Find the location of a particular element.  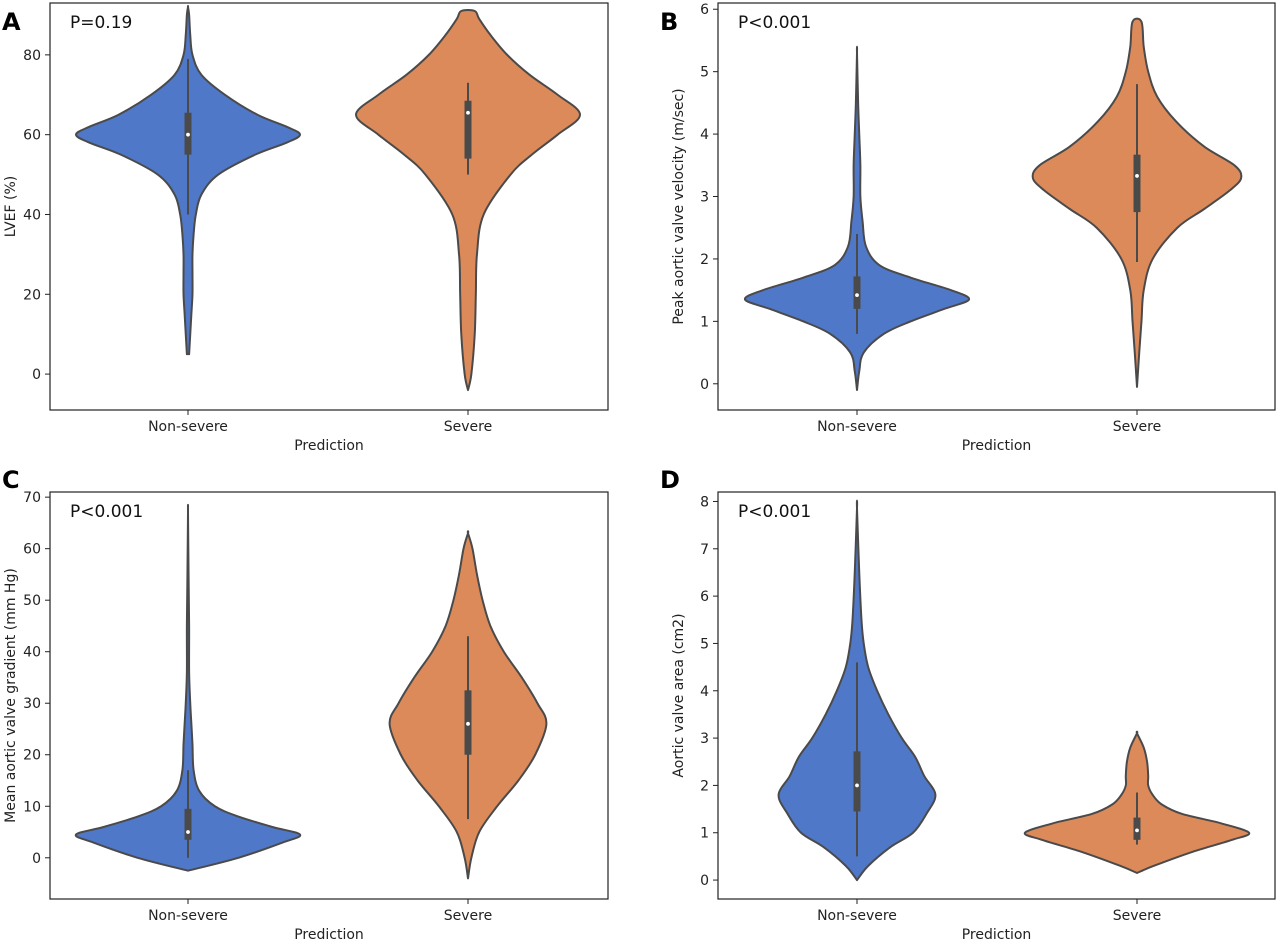

y-tick-label: 30 is located at coordinates (32, 704).